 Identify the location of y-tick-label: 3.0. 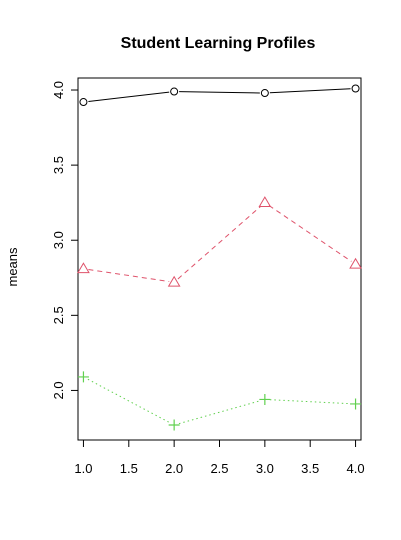
(58, 240).